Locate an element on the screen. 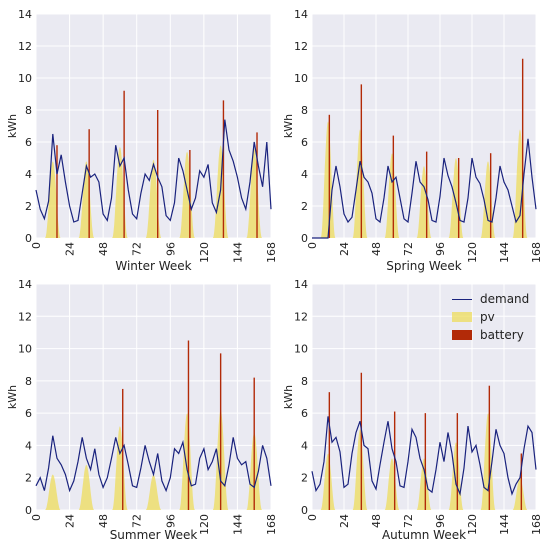 This screenshot has height=551, width=550. panel-title: Summer Week is located at coordinates (154, 535).